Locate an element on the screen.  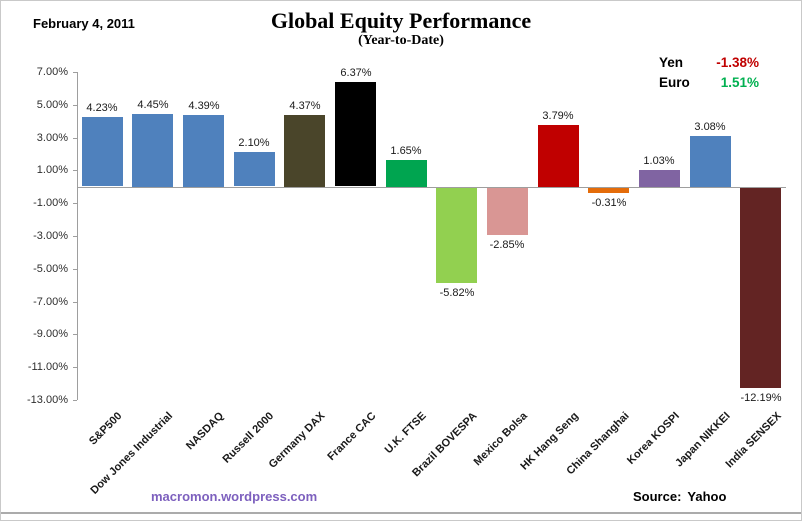
bar-value-label: 2.10% is located at coordinates (254, 143).